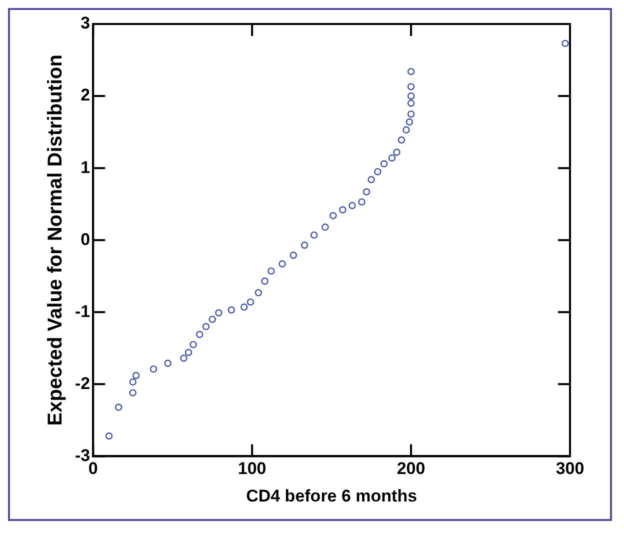 The image size is (624, 533). I want to click on y-tick-label: -1, so click(82, 311).